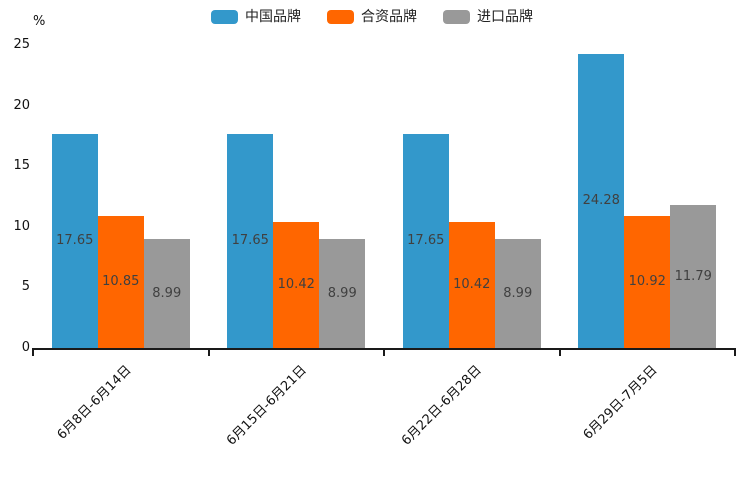  Describe the element at coordinates (39, 21) in the screenshot. I see `y-axis-unit-label: %` at that location.